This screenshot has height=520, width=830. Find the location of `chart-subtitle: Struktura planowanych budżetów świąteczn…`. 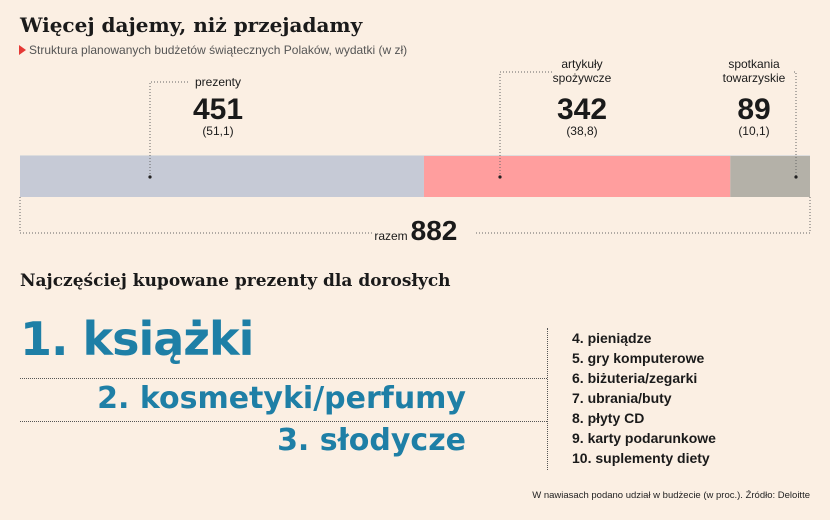

chart-subtitle: Struktura planowanych budżetów świąteczn… is located at coordinates (213, 50).